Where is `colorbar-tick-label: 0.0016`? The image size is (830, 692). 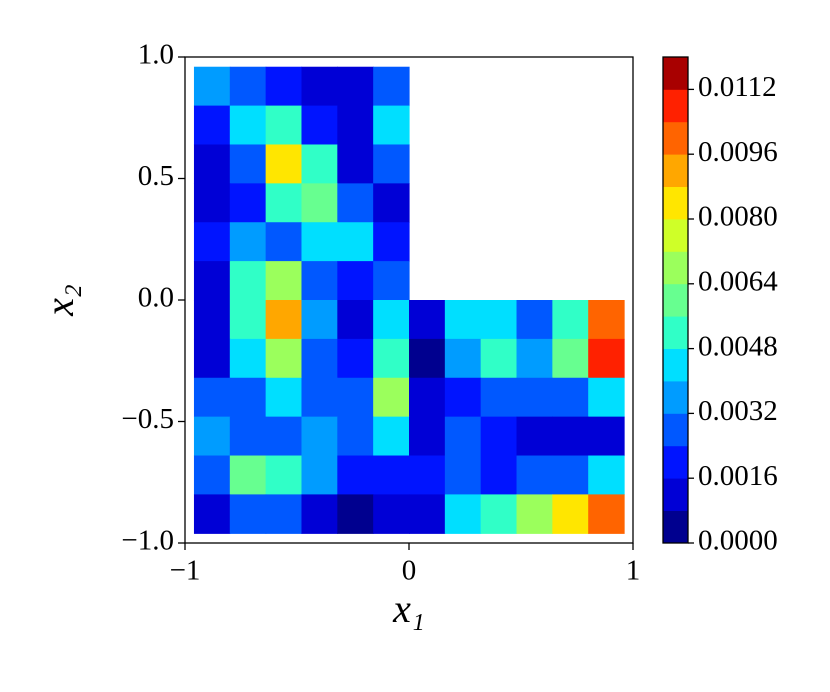
colorbar-tick-label: 0.0016 is located at coordinates (738, 476).